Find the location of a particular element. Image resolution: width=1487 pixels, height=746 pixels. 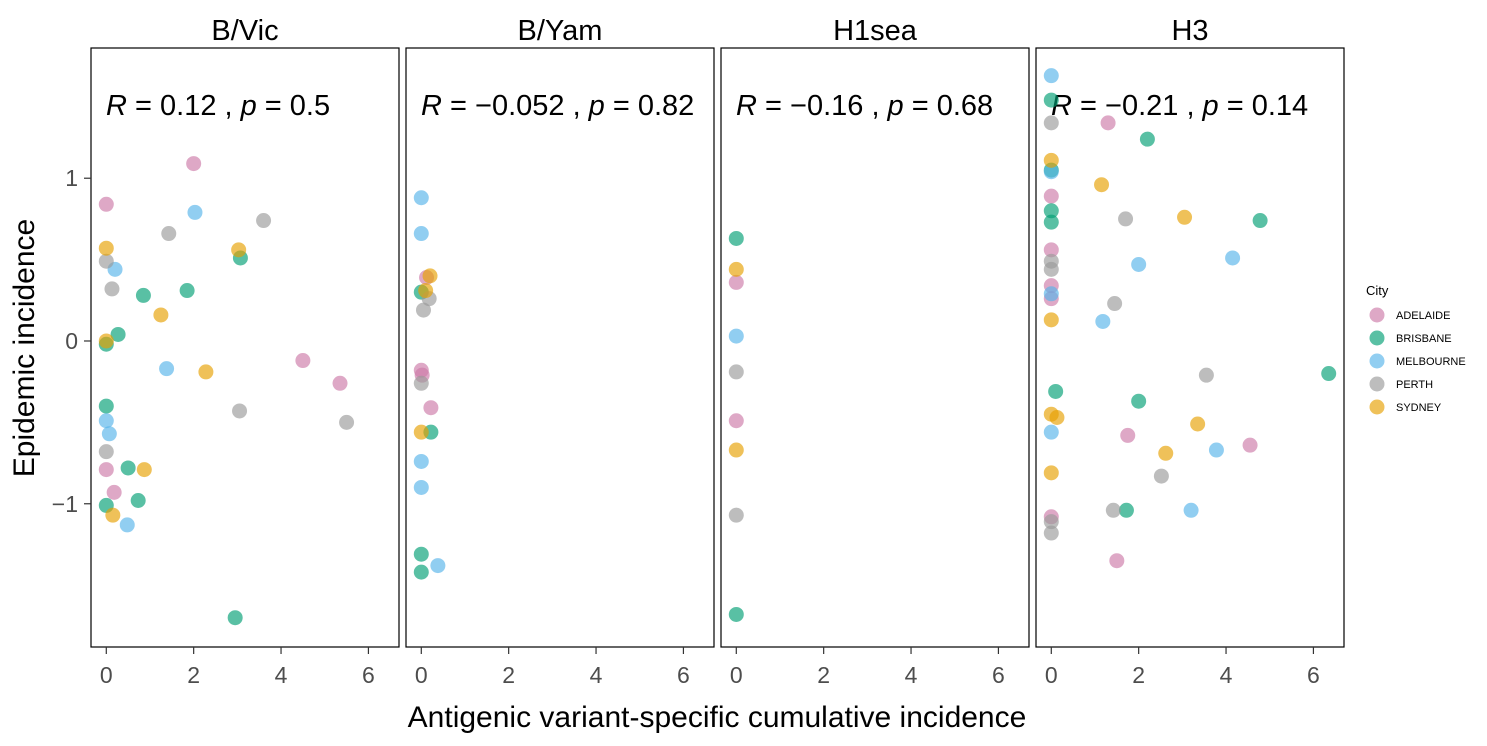

legend-label: PERTH is located at coordinates (1414, 385).